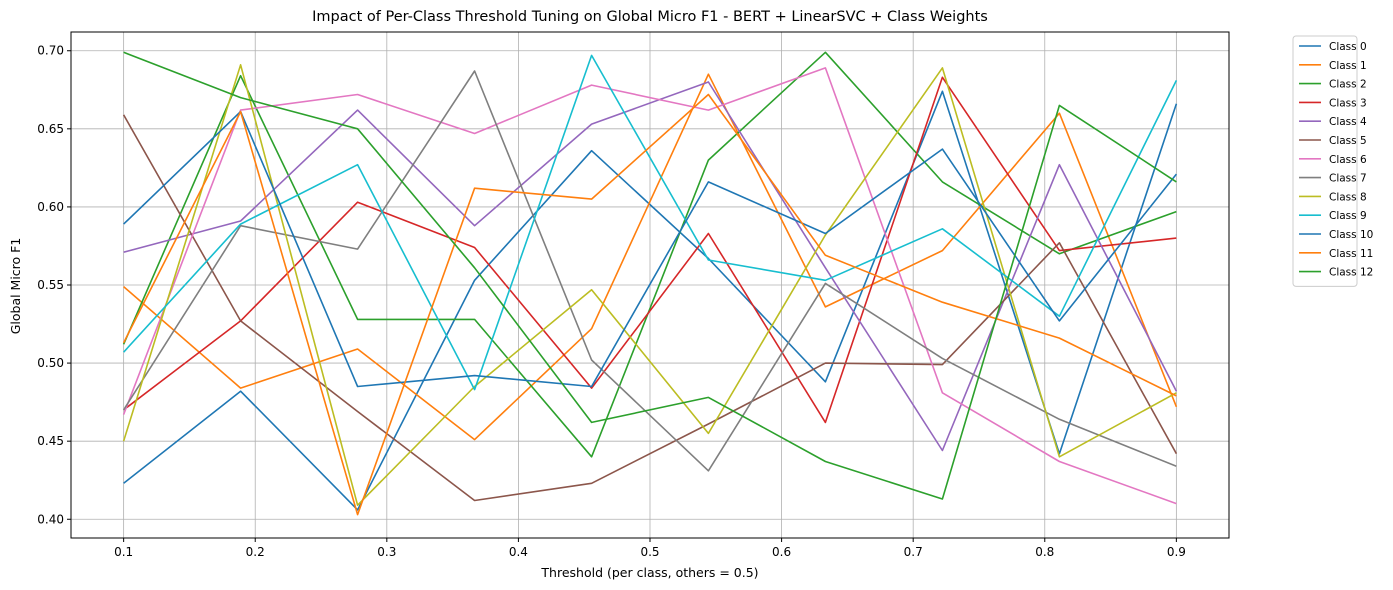 The height and width of the screenshot is (590, 1393). Describe the element at coordinates (1348, 197) in the screenshot. I see `legend-label: Class 8` at that location.